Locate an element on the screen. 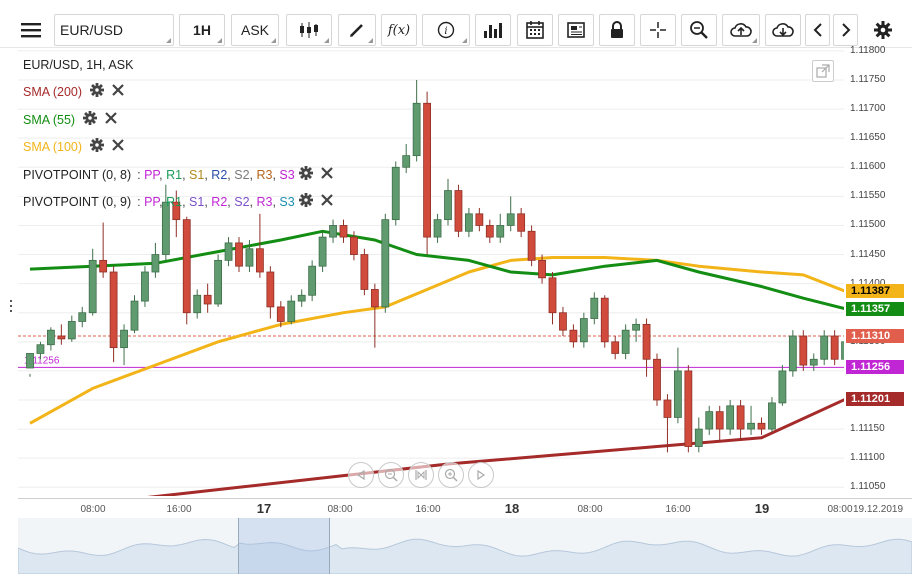  chart-type-button is located at coordinates (309, 30).